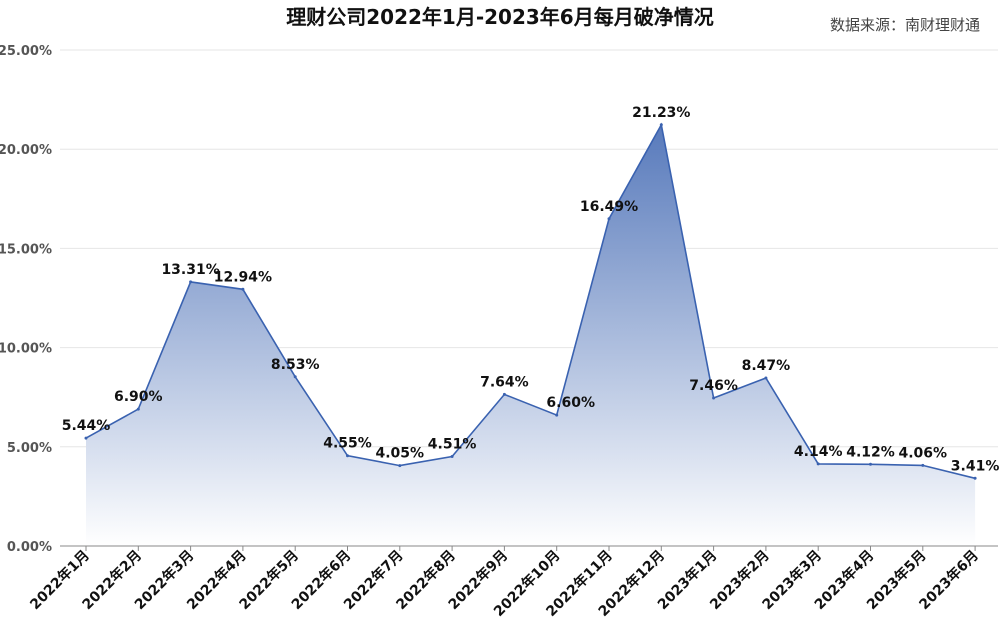 The height and width of the screenshot is (630, 1000). Describe the element at coordinates (713, 386) in the screenshot. I see `data-label: 7.46%` at that location.